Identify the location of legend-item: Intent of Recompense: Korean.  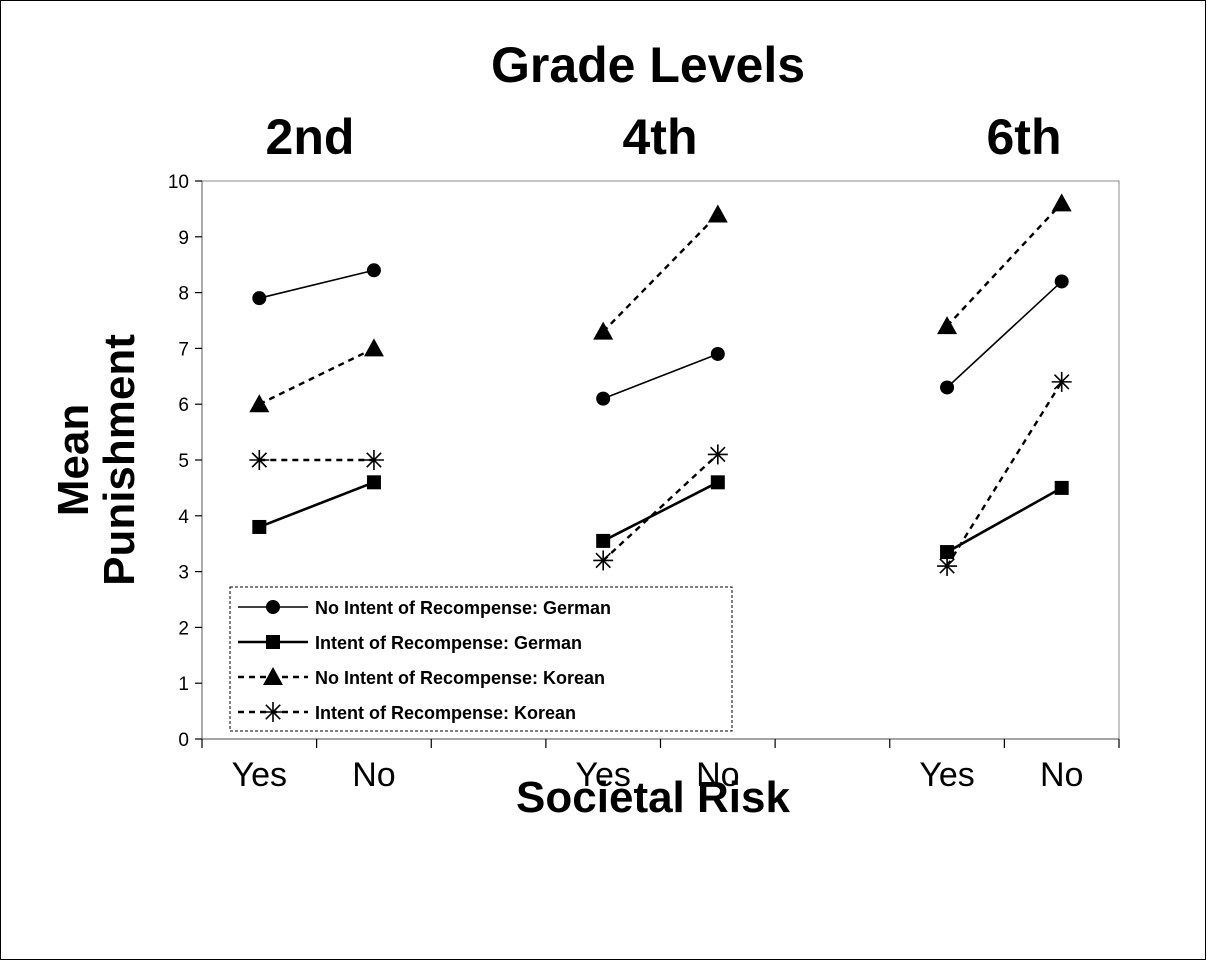
(407, 712).